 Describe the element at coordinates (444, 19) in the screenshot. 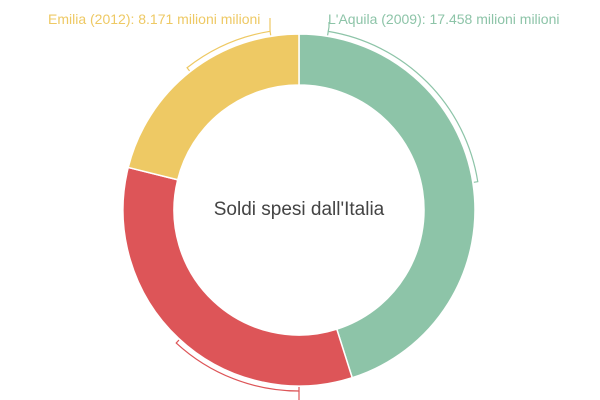

I see `slice-label-laquila: L'Aquila (2009): 17.458 milioni milioni` at that location.